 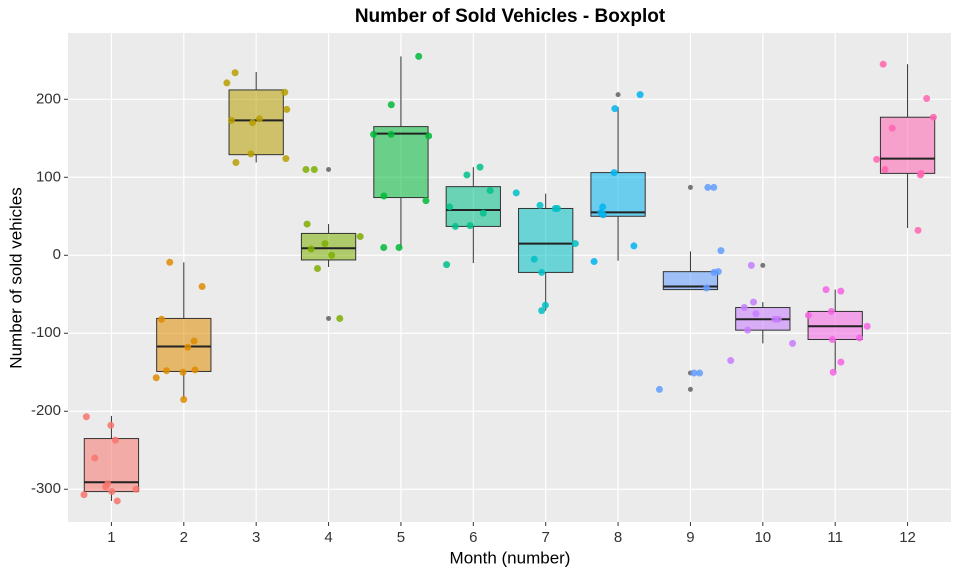 What do you see at coordinates (46, 410) in the screenshot?
I see `y-tick-label: -200` at bounding box center [46, 410].